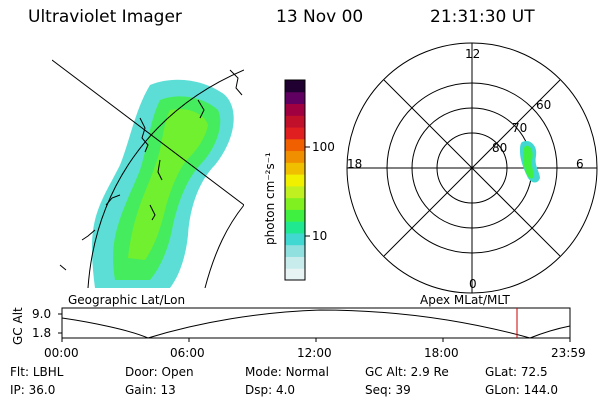 The height and width of the screenshot is (400, 600). I want to click on info-filter: Flt: LBHL, so click(37, 372).